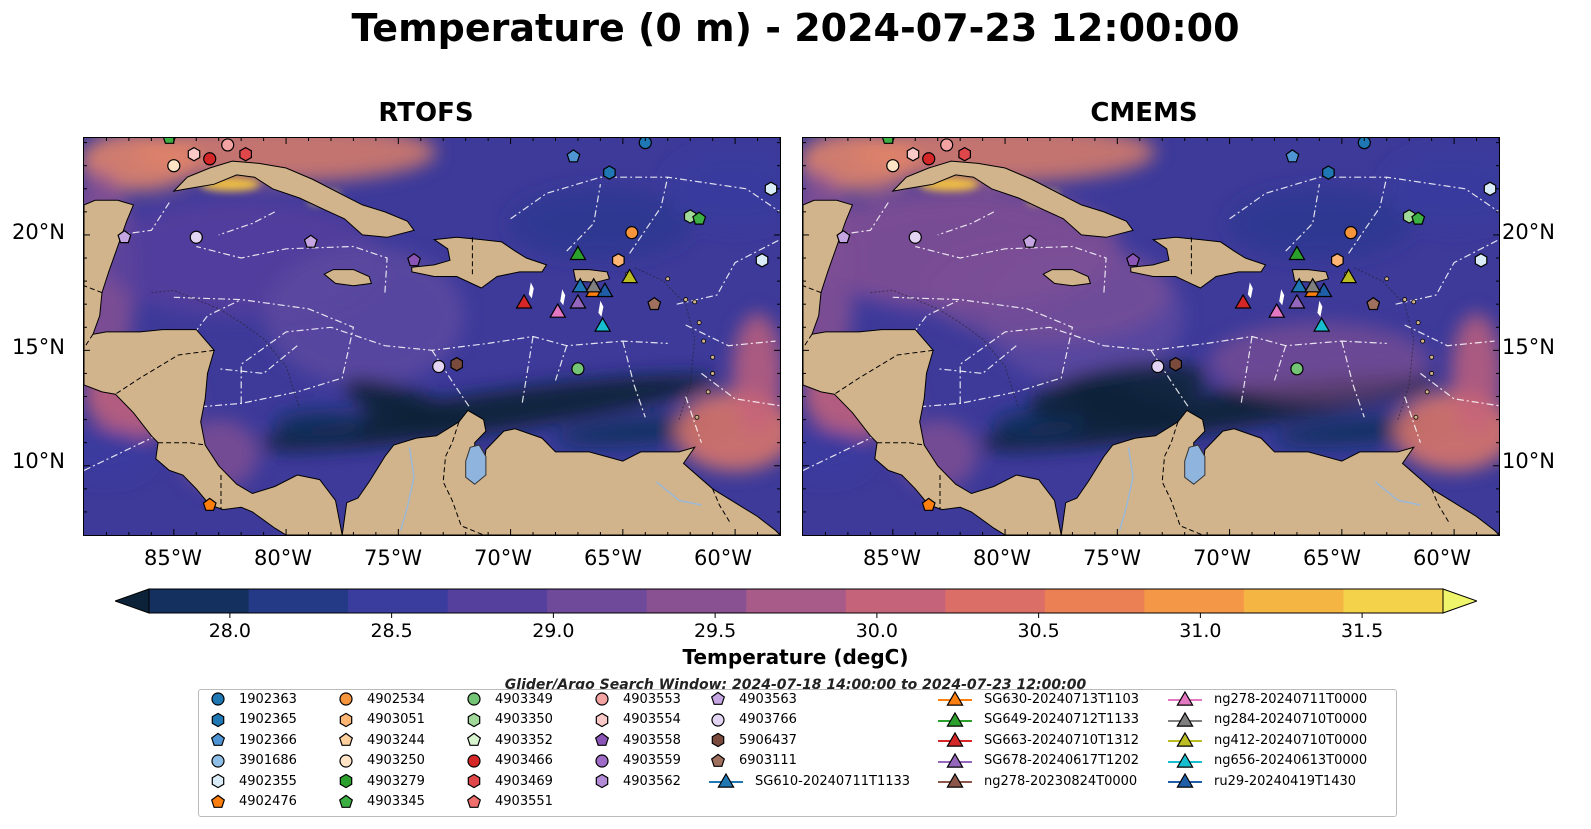 The width and height of the screenshot is (1591, 829). I want to click on colorbar-tick-label: 30.0, so click(877, 631).